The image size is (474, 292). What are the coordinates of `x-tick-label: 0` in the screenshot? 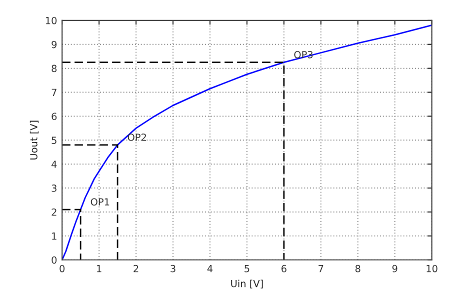 It's located at (62, 268).